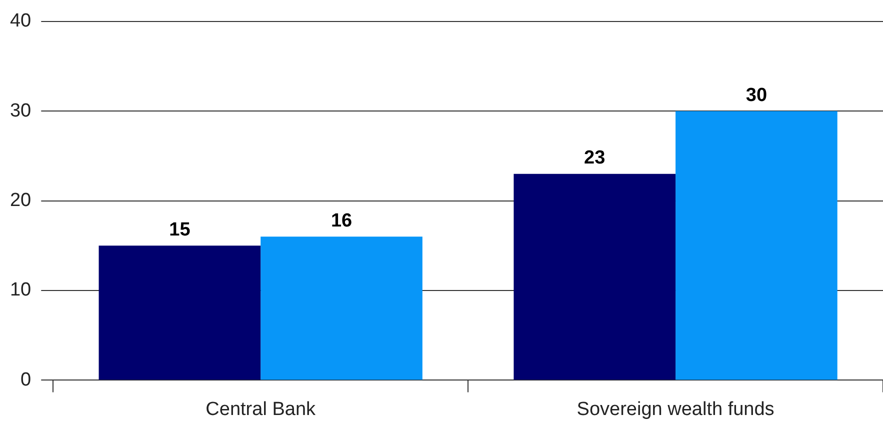 This screenshot has width=883, height=431. Describe the element at coordinates (261, 409) in the screenshot. I see `x-tick-label: Central Bank` at that location.